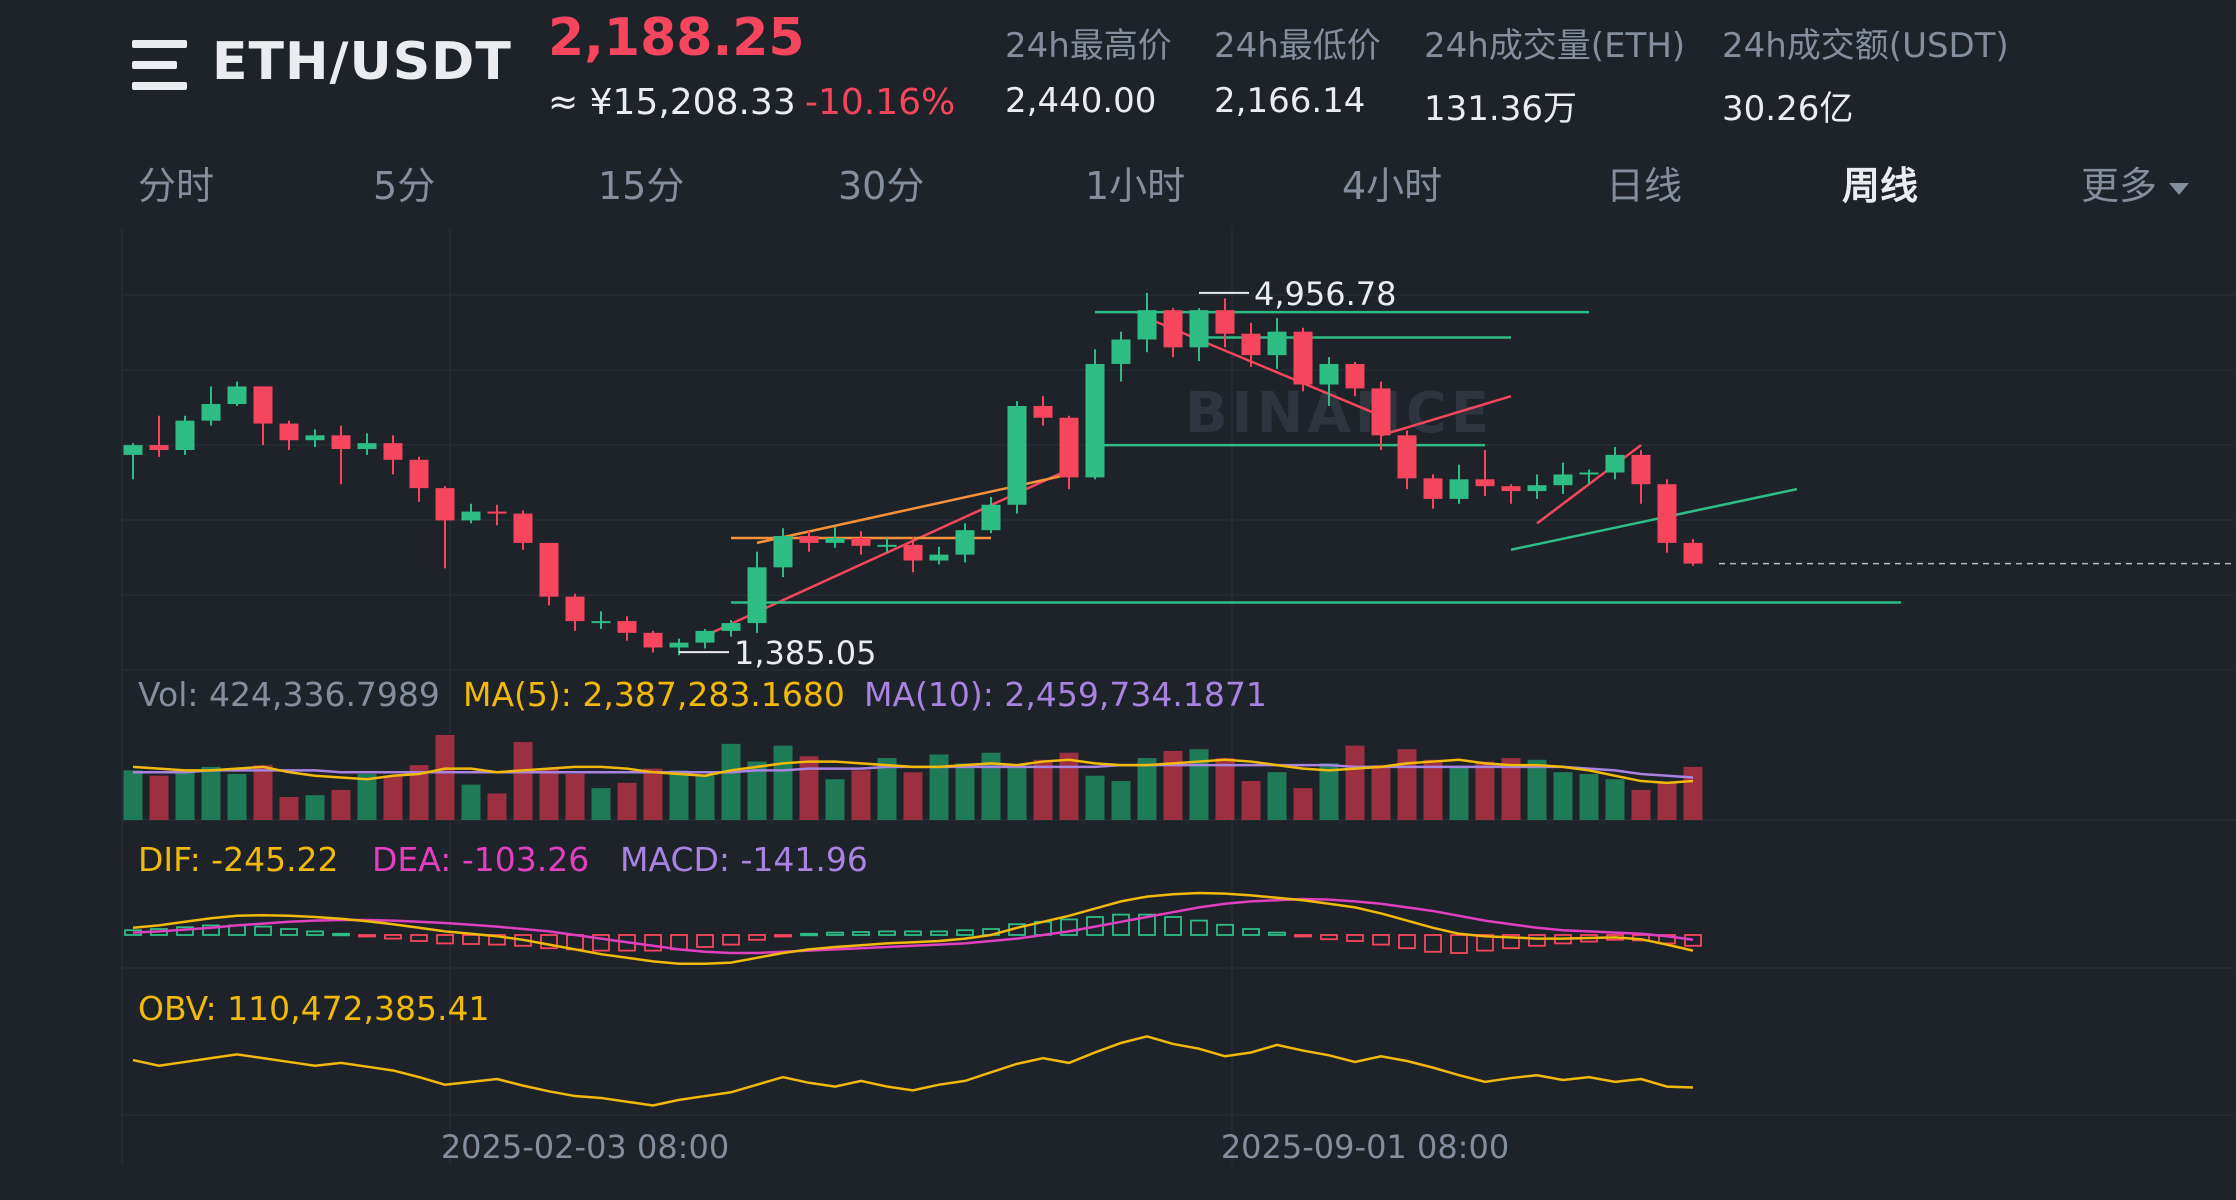  What do you see at coordinates (1135, 186) in the screenshot?
I see `tab-1h: 1小时` at bounding box center [1135, 186].